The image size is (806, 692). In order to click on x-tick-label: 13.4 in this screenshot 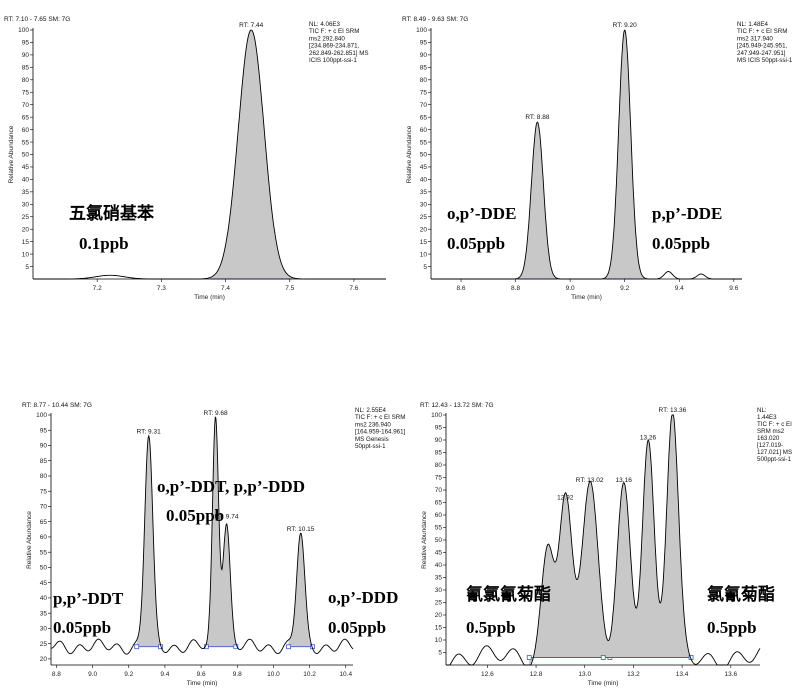, I will do `click(682, 674)`.